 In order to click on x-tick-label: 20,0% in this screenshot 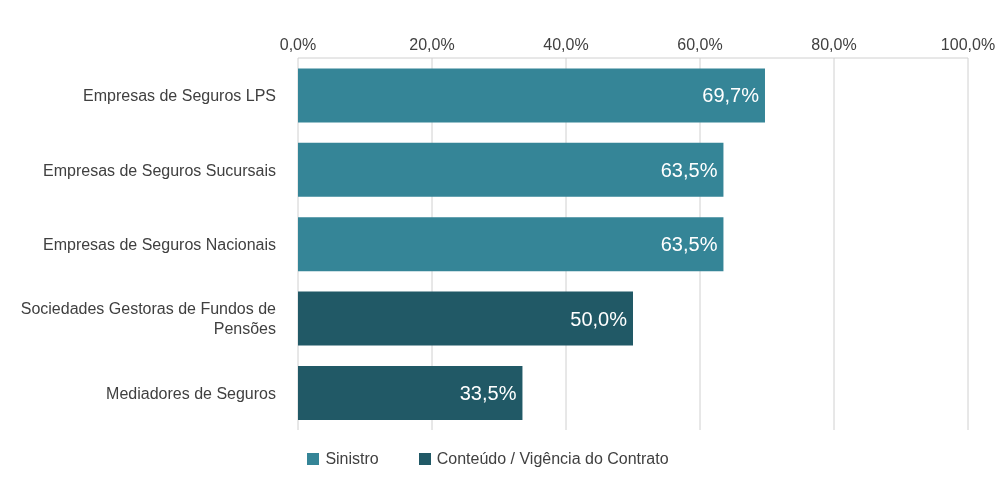, I will do `click(432, 44)`.